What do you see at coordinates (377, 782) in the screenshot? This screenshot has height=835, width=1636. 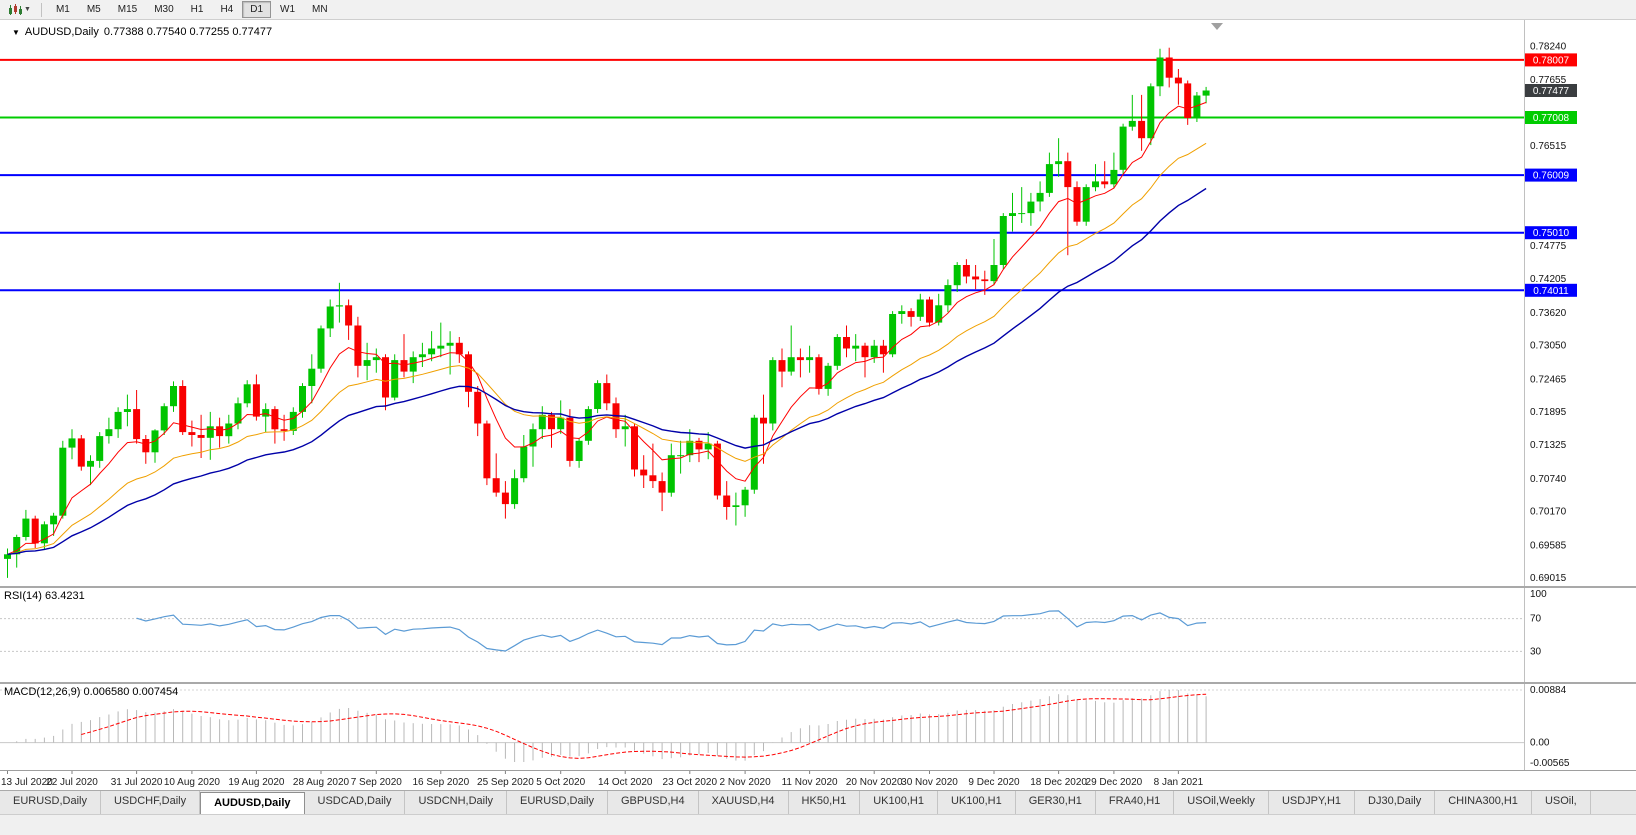 I see `date-tick-label: 7 Sep 2020` at bounding box center [377, 782].